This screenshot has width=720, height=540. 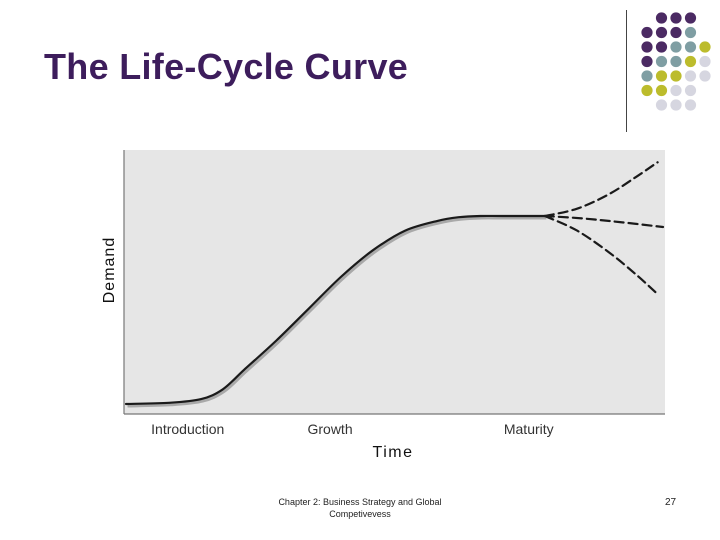 What do you see at coordinates (604, 221) in the screenshot?
I see `series-line-branch-flat` at bounding box center [604, 221].